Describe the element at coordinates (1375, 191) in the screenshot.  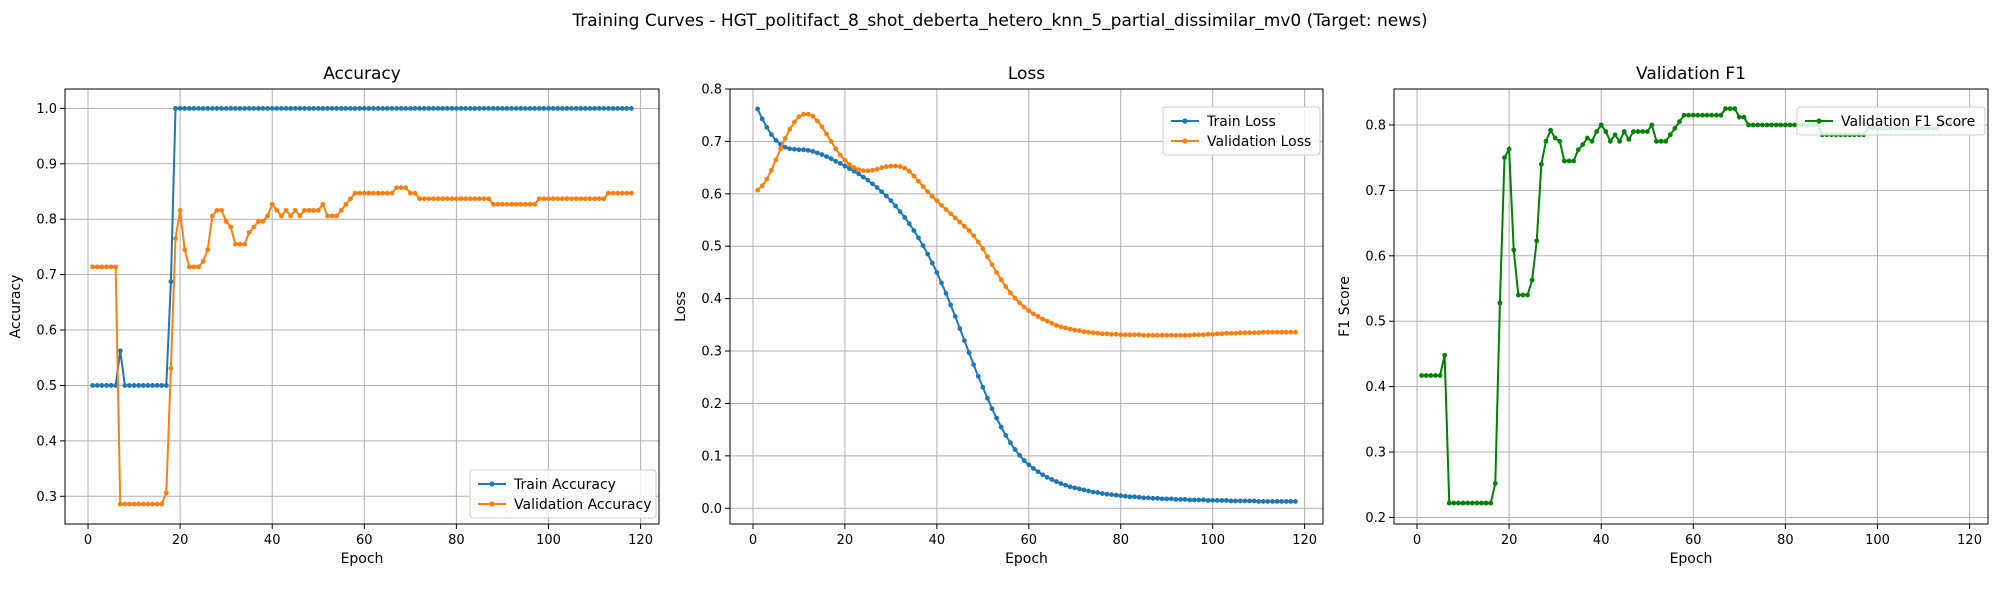
I see `y-tick-label: 0.7` at that location.